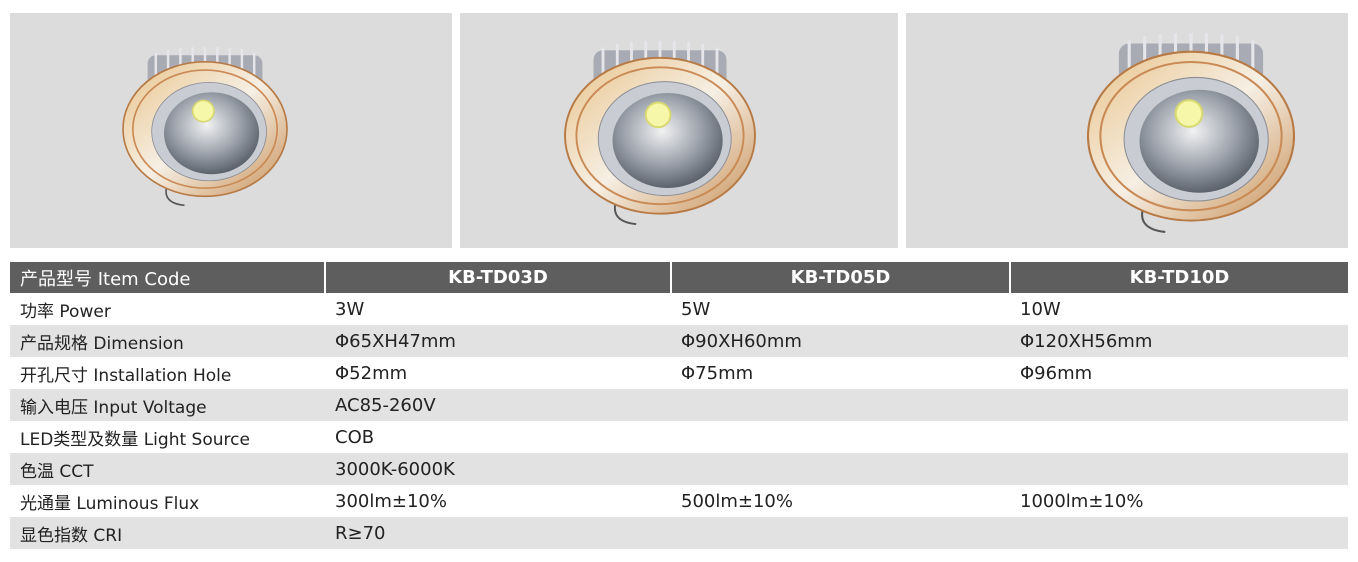 Image resolution: width=1358 pixels, height=562 pixels. Describe the element at coordinates (167, 405) in the screenshot. I see `spec-label: 输入电压 Input Voltage` at that location.